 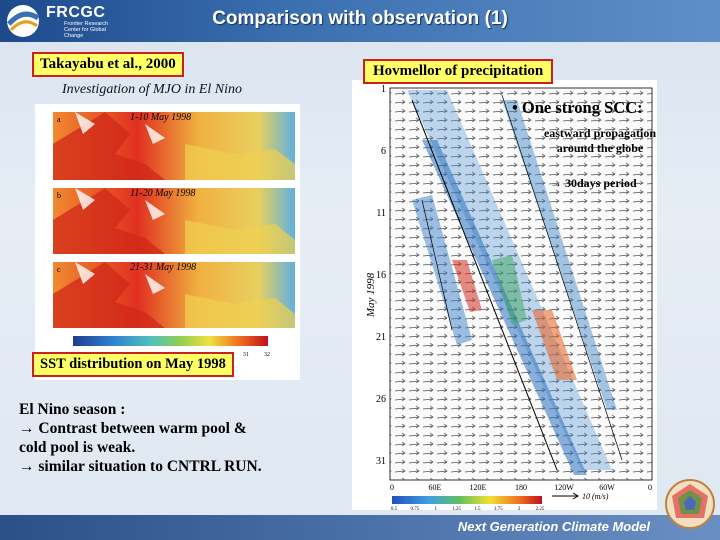 What do you see at coordinates (690, 504) in the screenshot?
I see `emblem-icon` at bounding box center [690, 504].